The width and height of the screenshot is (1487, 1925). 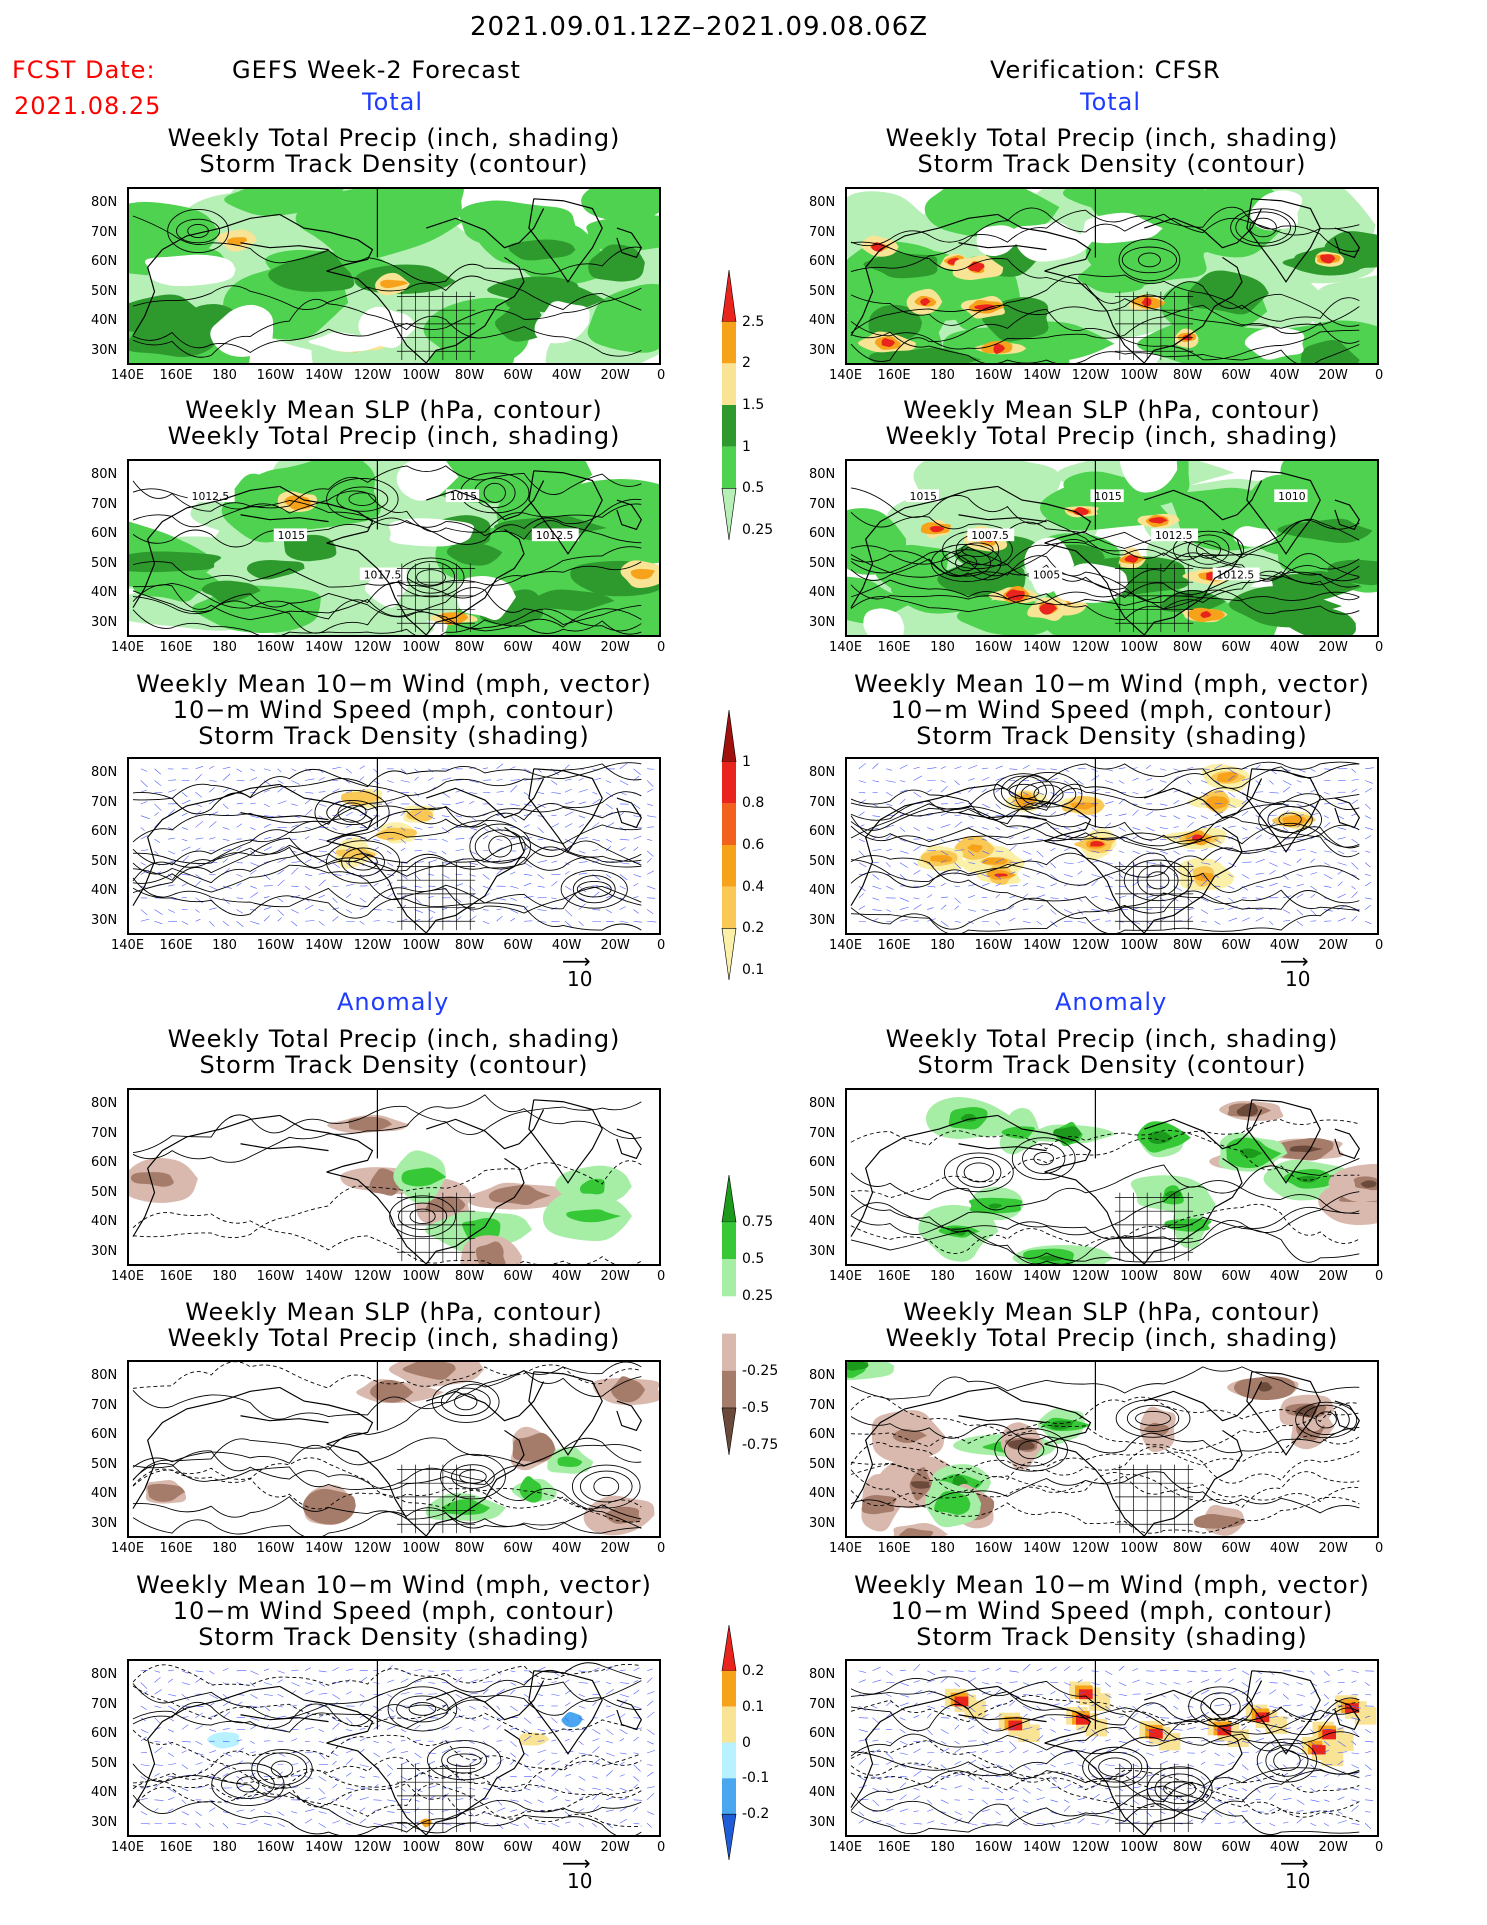 I want to click on ver-anom-slp_precip-title-2: Weekly Total Precip (inch, shading), so click(x=1112, y=1338).